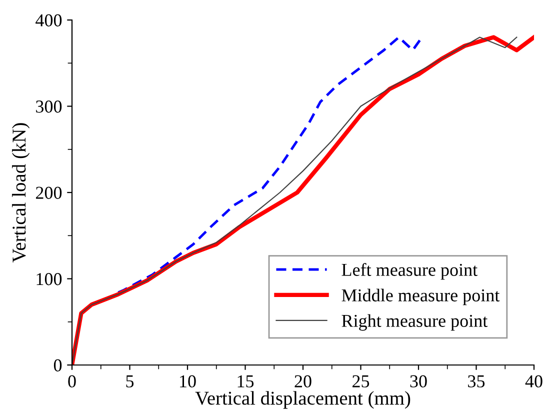 The height and width of the screenshot is (415, 549). What do you see at coordinates (72, 381) in the screenshot?
I see `x-tick-label: 0` at bounding box center [72, 381].